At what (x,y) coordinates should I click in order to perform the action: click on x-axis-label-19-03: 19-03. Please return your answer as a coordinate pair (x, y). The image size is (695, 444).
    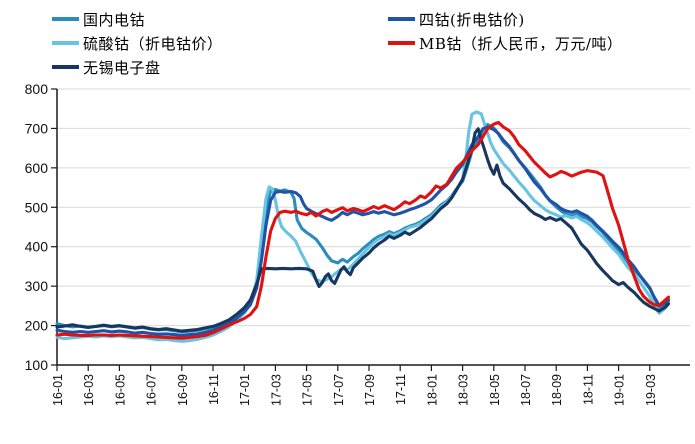
    Looking at the image, I should click on (651, 390).